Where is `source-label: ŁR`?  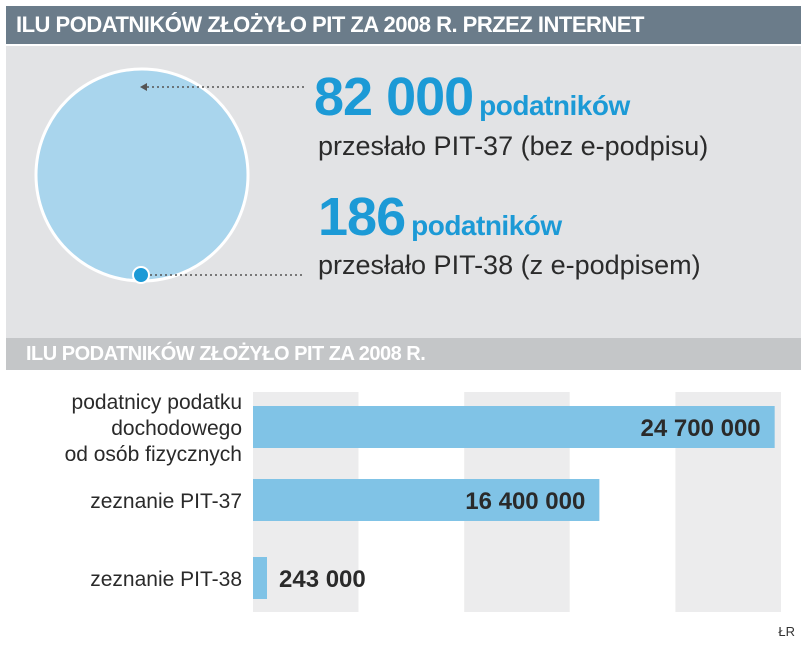
source-label: ŁR is located at coordinates (786, 631).